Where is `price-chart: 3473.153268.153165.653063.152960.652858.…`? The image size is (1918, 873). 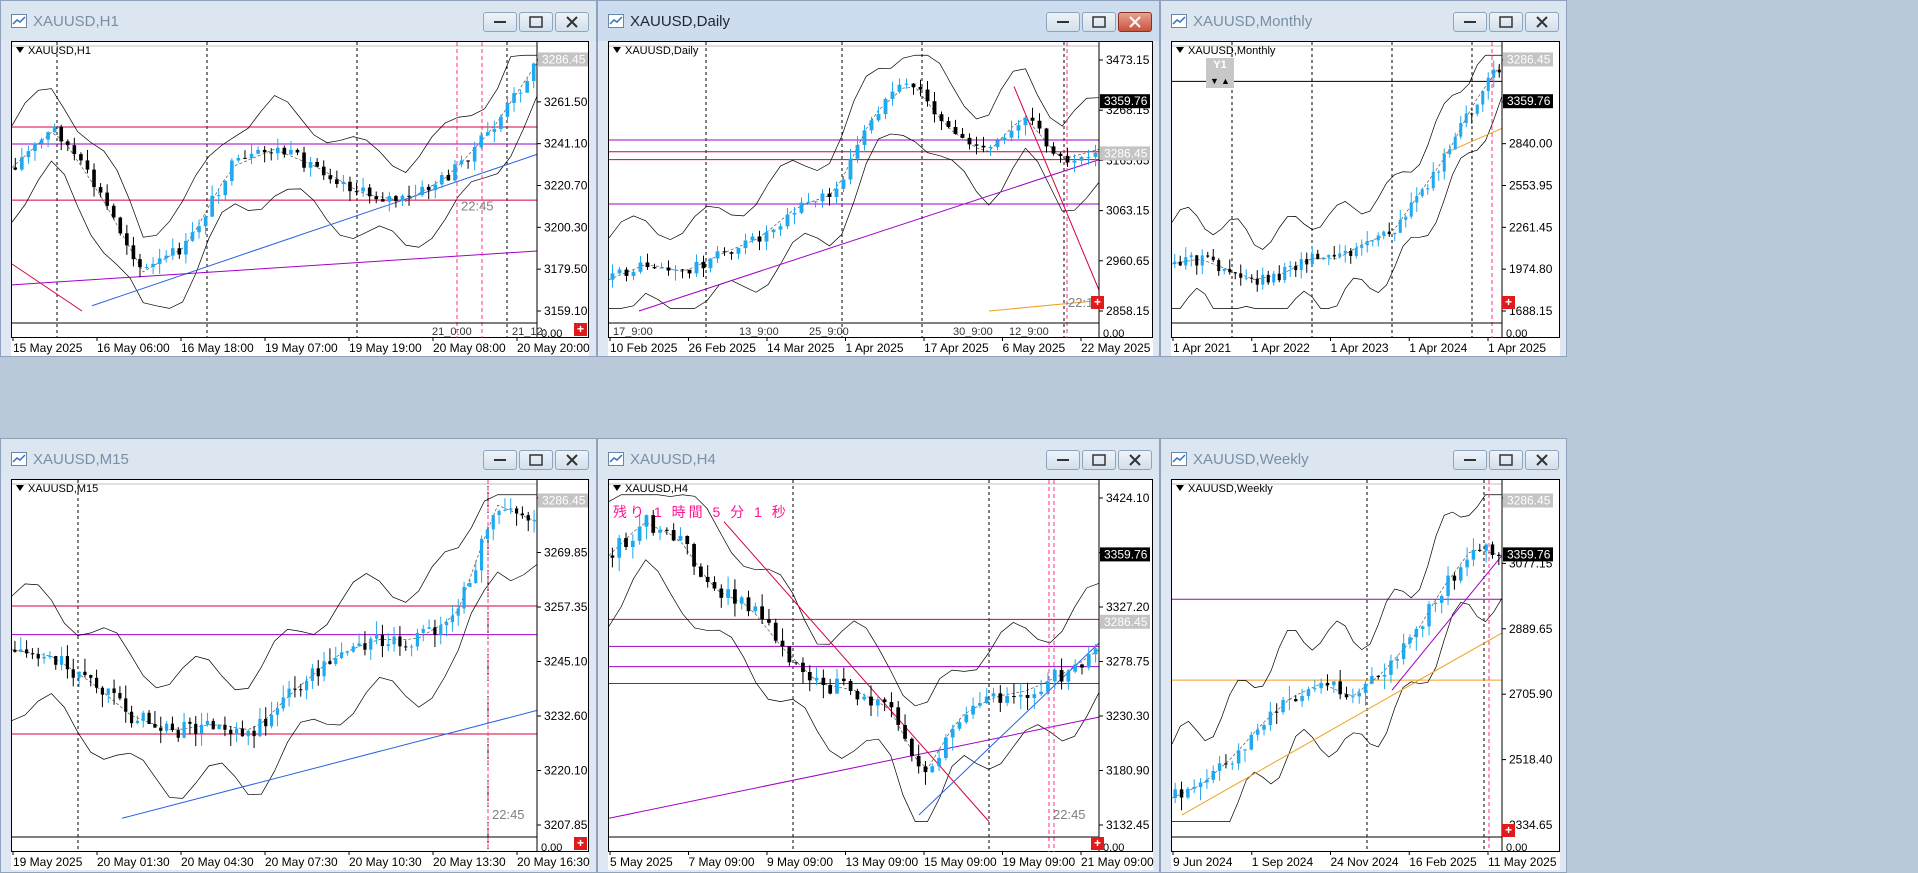
price-chart: 3473.153268.153165.653063.152960.652858.… is located at coordinates (880, 190).